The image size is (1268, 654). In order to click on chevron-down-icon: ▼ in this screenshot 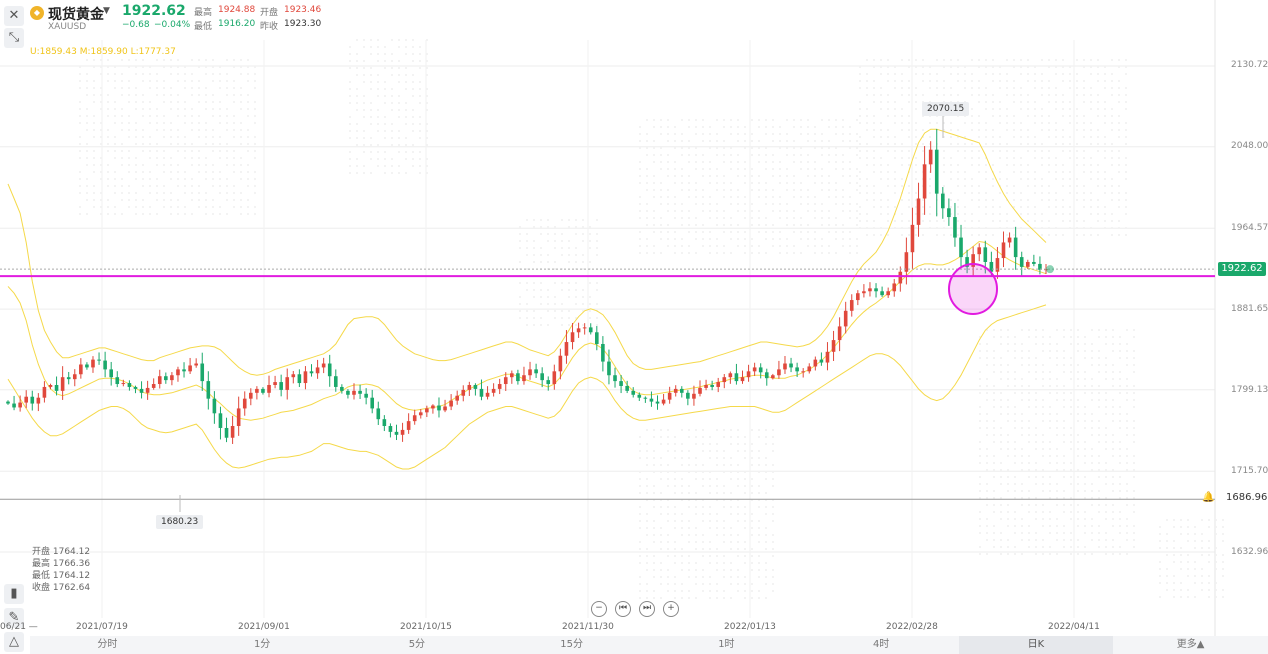, I will do `click(106, 11)`.